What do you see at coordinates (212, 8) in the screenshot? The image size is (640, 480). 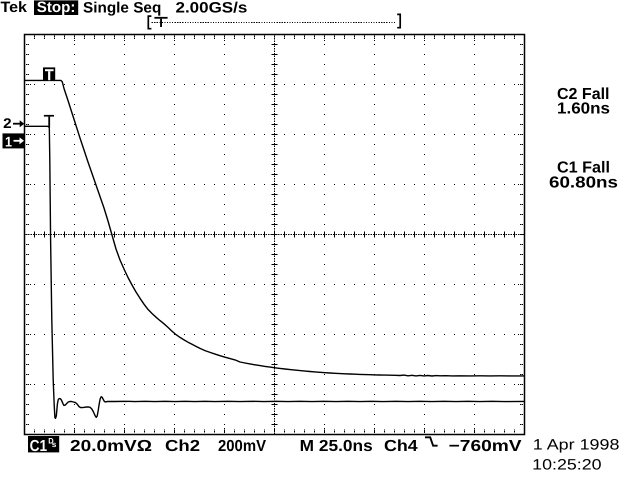 I see `svg-text: 2.00GS/s` at bounding box center [212, 8].